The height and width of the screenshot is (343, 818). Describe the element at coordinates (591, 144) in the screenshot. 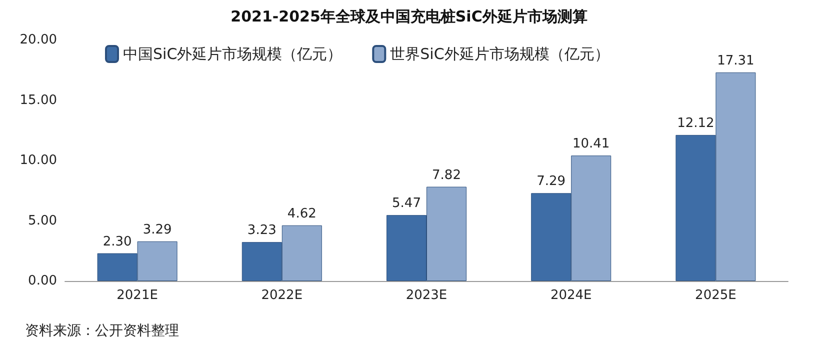

I see `data-label: 10.41` at that location.